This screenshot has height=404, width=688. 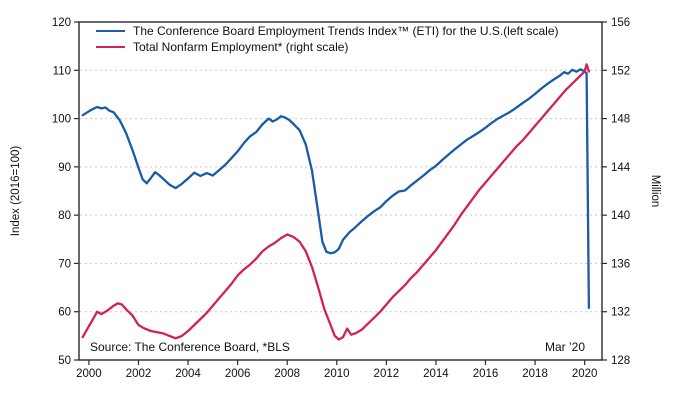 I want to click on eti-line-swatch, so click(x=110, y=31).